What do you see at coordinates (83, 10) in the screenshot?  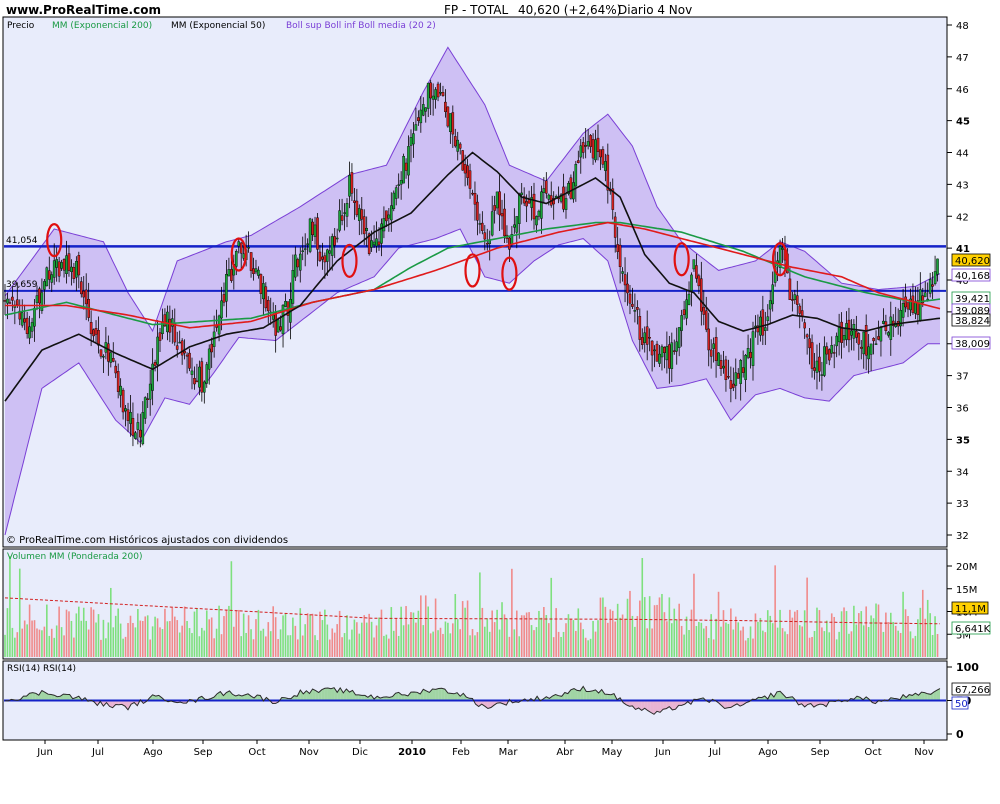 I see `site-label: www.ProRealTime.com` at bounding box center [83, 10].